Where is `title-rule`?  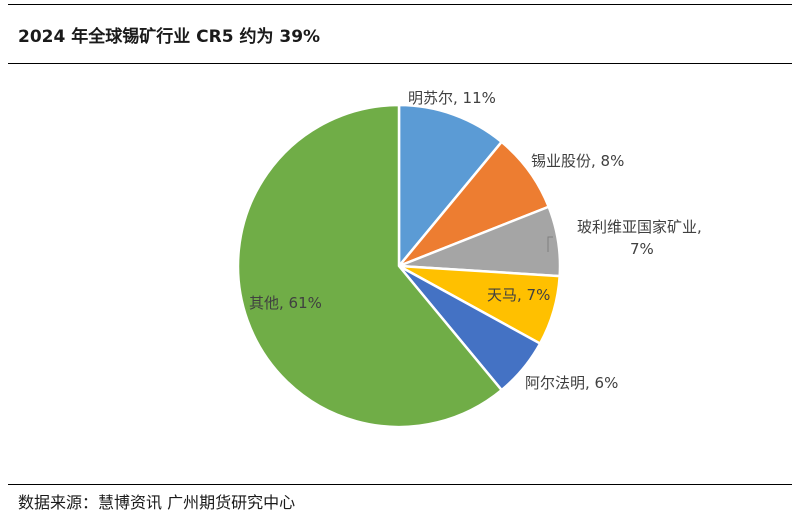
title-rule is located at coordinates (400, 63).